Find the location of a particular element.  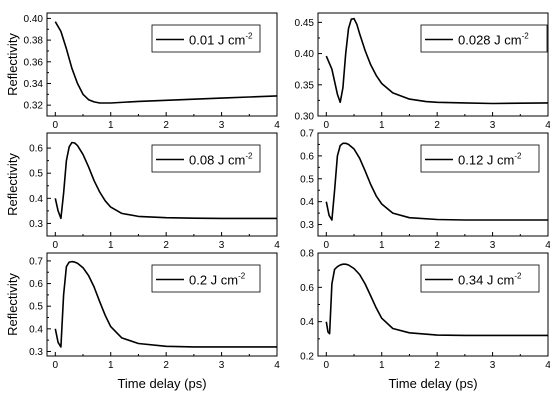

y-tick-label: 0.30 is located at coordinates (305, 117).